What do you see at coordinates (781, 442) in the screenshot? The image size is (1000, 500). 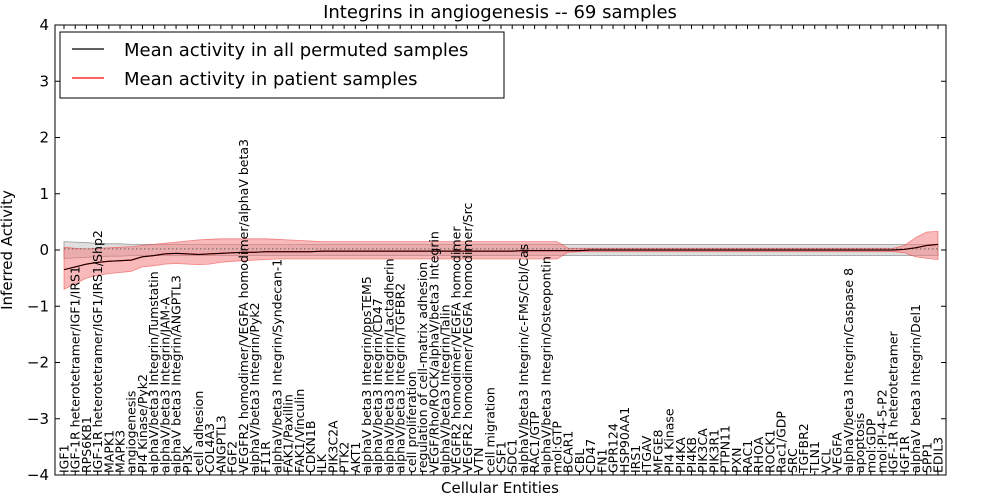 I see `x-tick-label: Rac1/GDP` at bounding box center [781, 442].